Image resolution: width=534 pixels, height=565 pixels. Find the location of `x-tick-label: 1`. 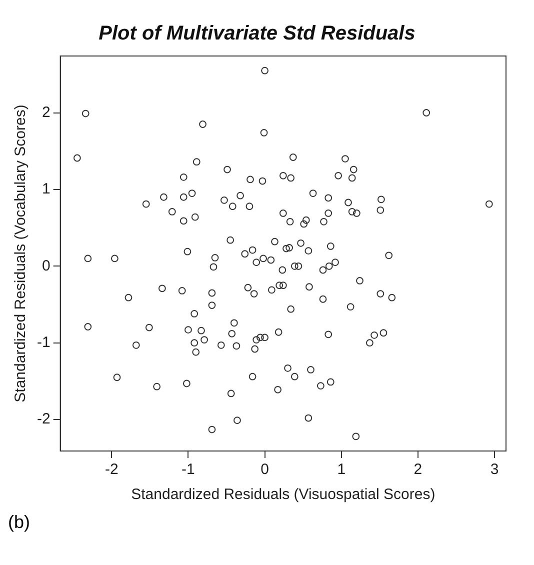

x-tick-label: 1 is located at coordinates (341, 469).